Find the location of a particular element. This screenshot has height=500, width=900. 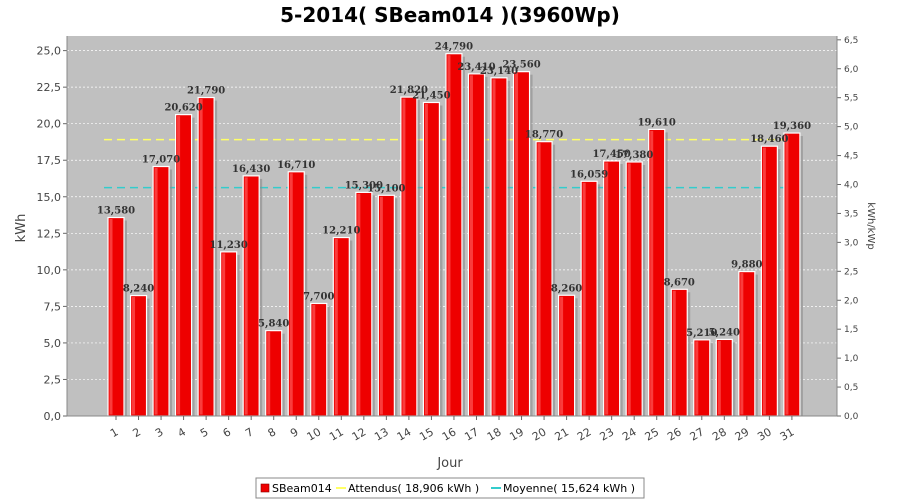

data-label: 8,670 is located at coordinates (679, 282).